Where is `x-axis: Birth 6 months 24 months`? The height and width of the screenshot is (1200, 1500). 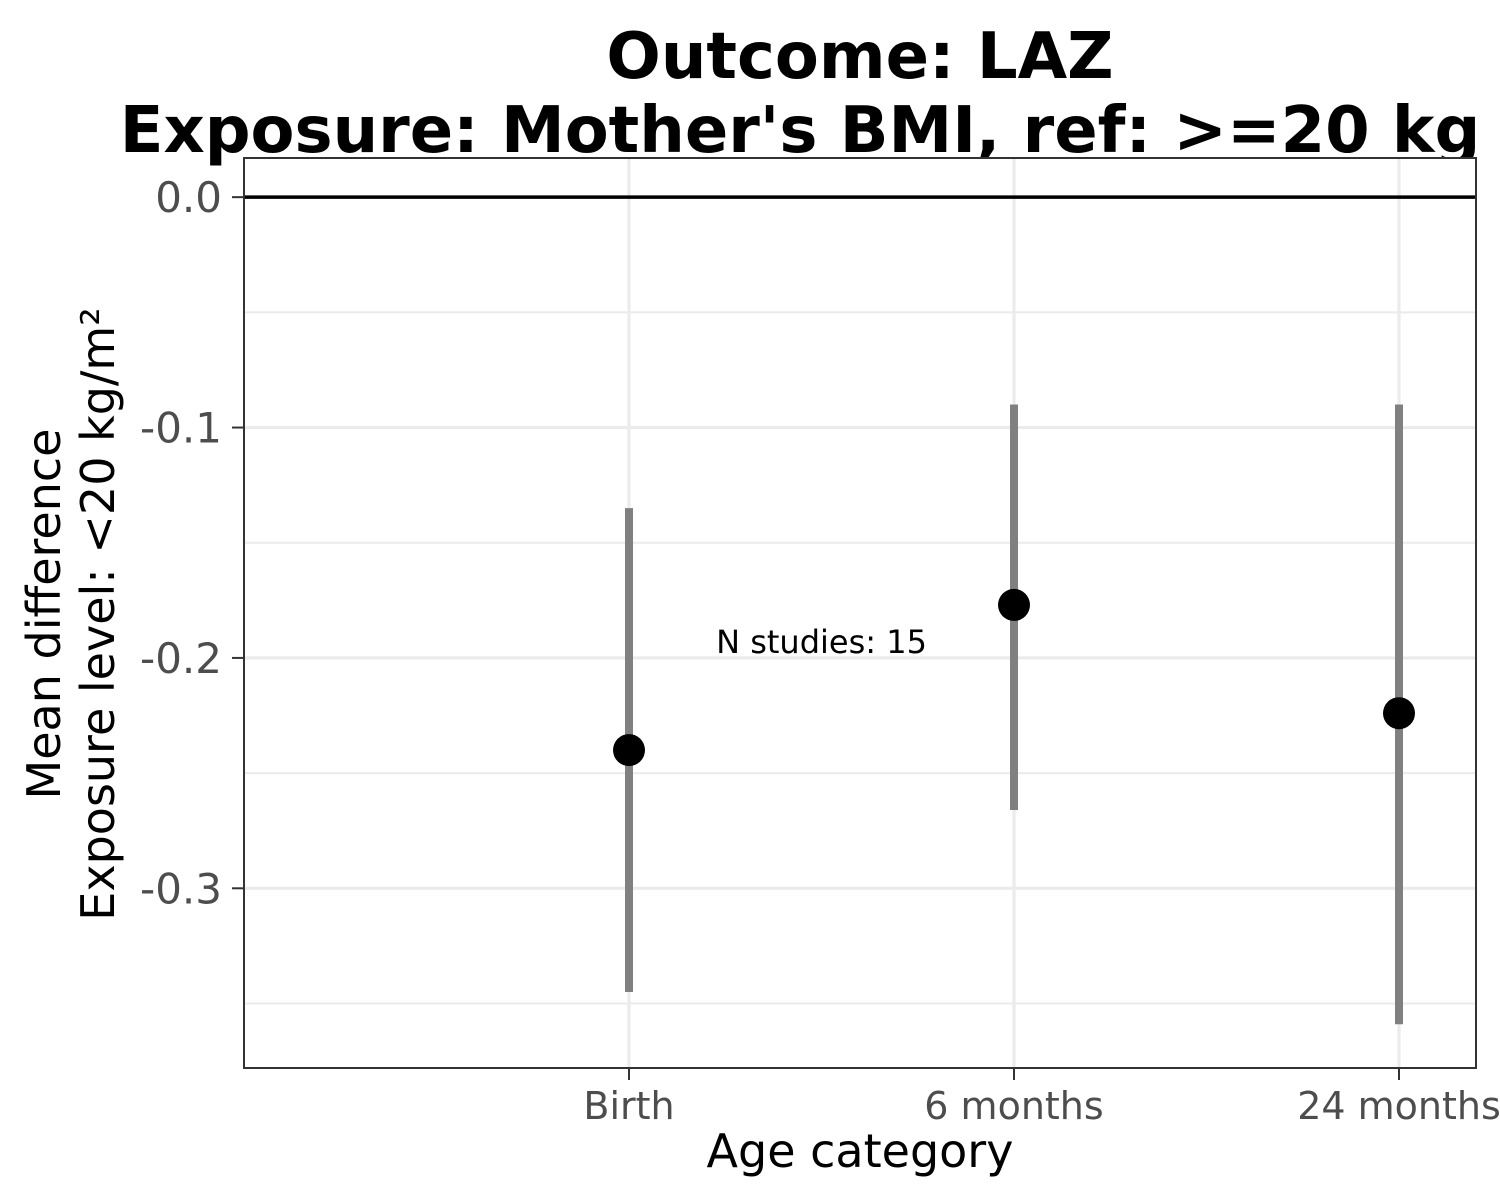 x-axis: Birth 6 months 24 months is located at coordinates (1041, 1098).